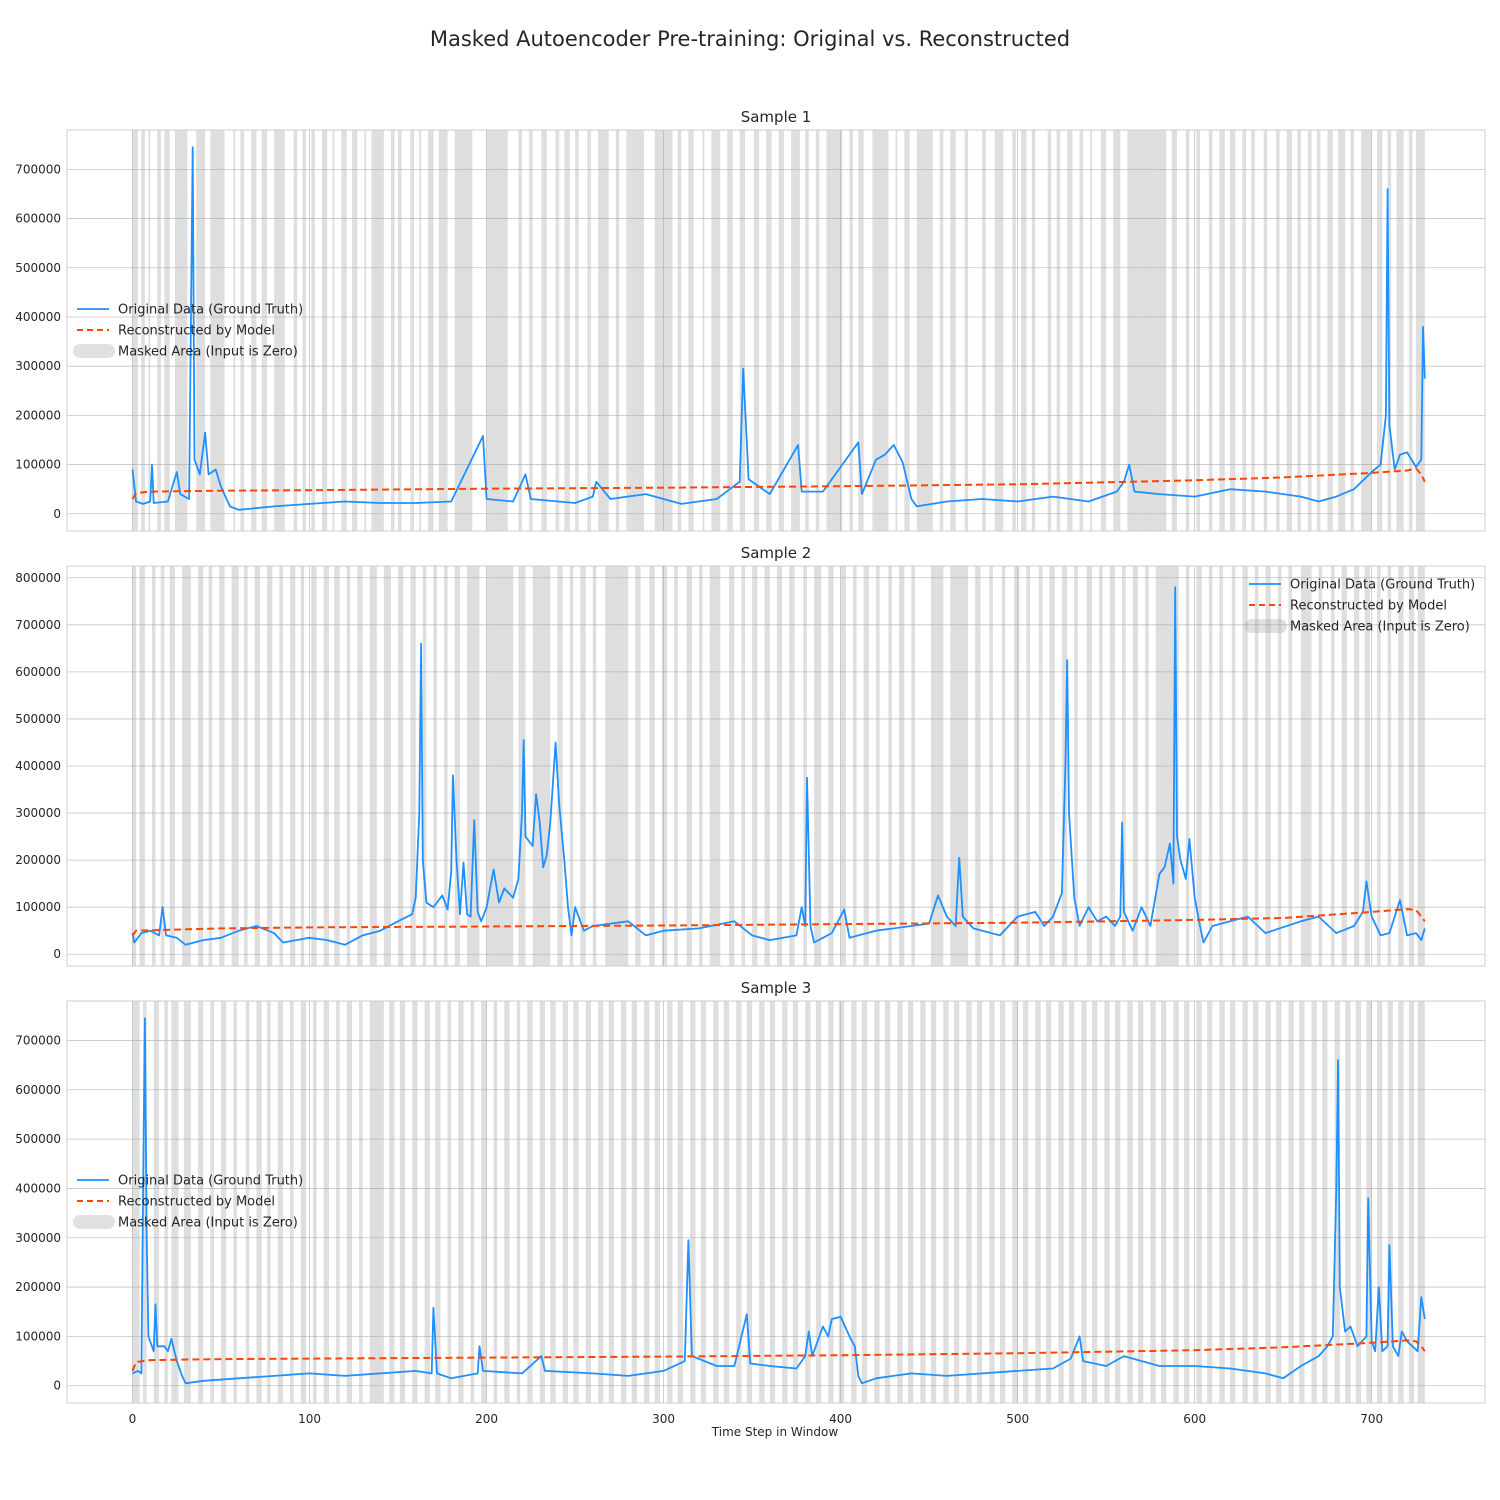  Describe the element at coordinates (309, 1419) in the screenshot. I see `x-tick-label: 100` at that location.